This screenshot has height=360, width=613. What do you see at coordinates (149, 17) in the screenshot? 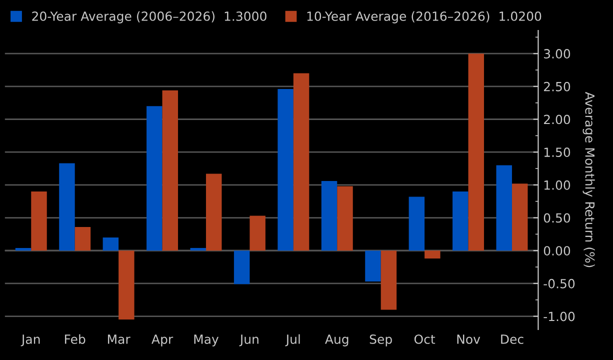
I see `legend-label: 20-Year Average (2006–2026) 1.3000` at bounding box center [149, 17].